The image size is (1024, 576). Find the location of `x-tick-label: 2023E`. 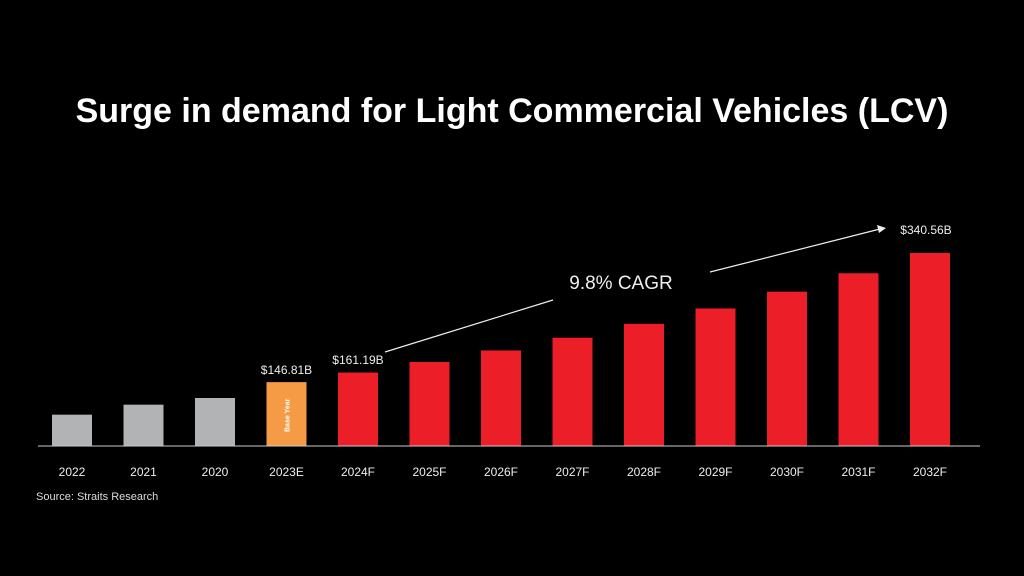

x-tick-label: 2023E is located at coordinates (286, 472).